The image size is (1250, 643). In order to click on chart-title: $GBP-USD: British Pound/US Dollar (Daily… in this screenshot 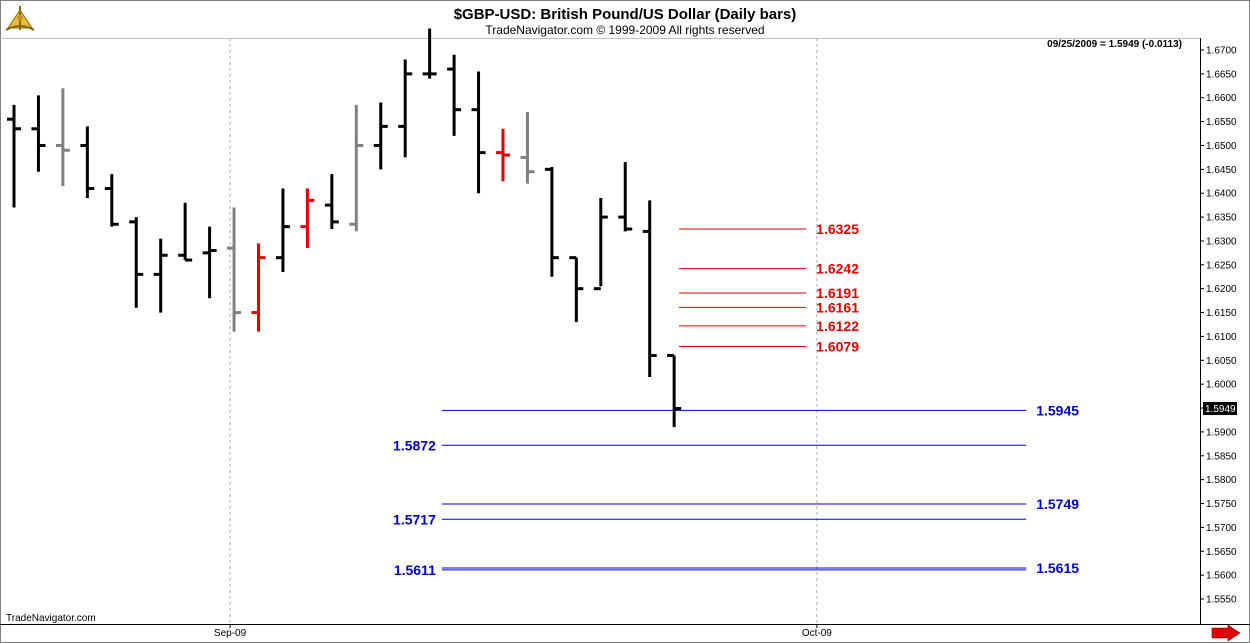, I will do `click(625, 14)`.